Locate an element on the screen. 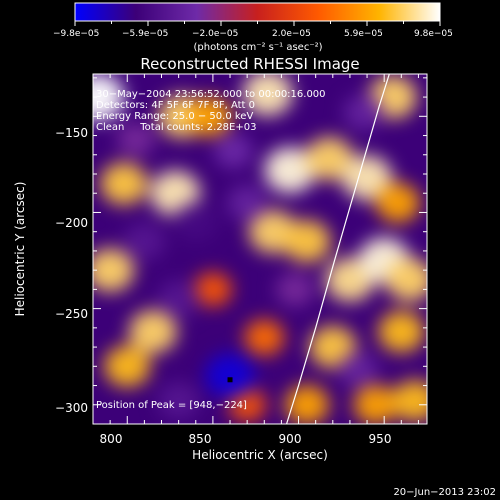 The image size is (500, 500). annotation-energy-range: Energy Range: 25.0 − 50.0 keV is located at coordinates (174, 116).